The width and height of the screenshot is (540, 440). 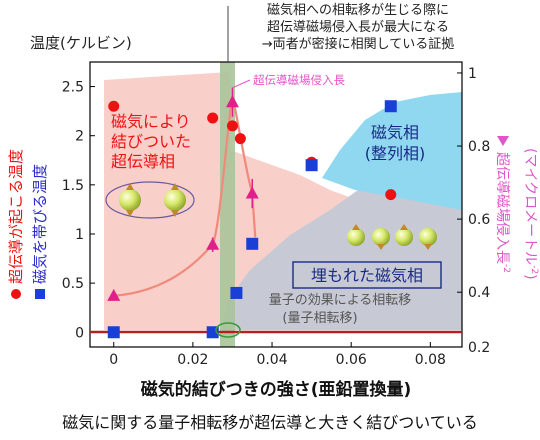 What do you see at coordinates (150, 200) in the screenshot?
I see `cooper-pair-illustration` at bounding box center [150, 200].